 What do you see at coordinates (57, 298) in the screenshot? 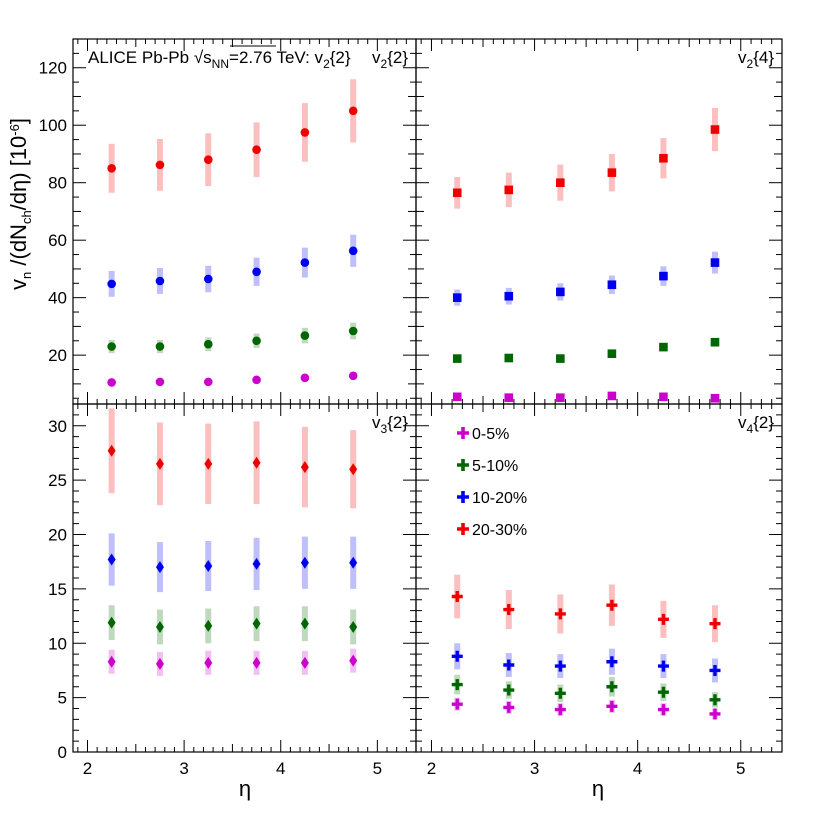
I see `y-tick-label: 40` at bounding box center [57, 298].